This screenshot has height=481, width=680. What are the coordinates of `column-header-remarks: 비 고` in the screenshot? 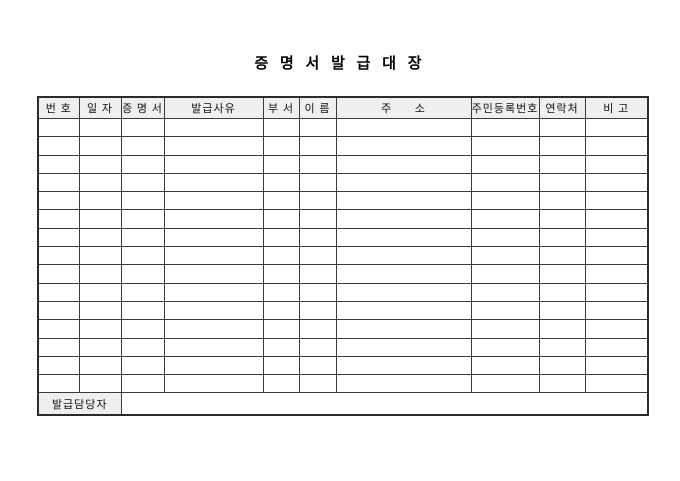 It's located at (616, 107).